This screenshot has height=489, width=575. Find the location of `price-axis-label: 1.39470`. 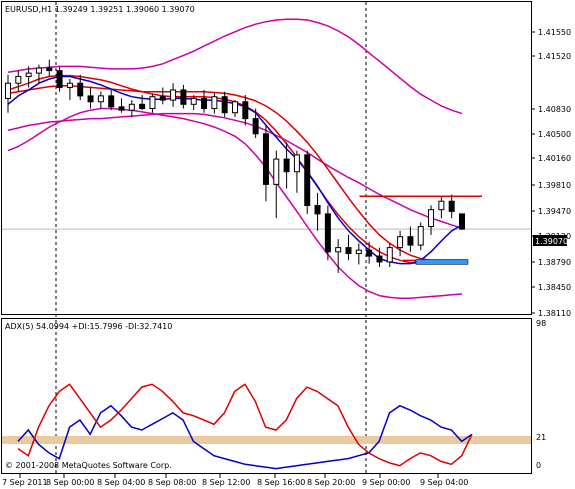

price-axis-label: 1.39470 is located at coordinates (554, 211).